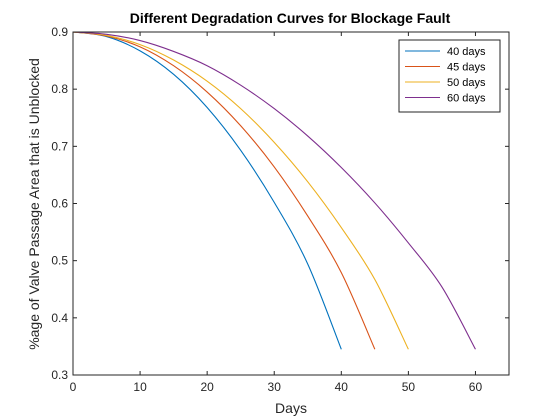  I want to click on legend-box, so click(449, 76).